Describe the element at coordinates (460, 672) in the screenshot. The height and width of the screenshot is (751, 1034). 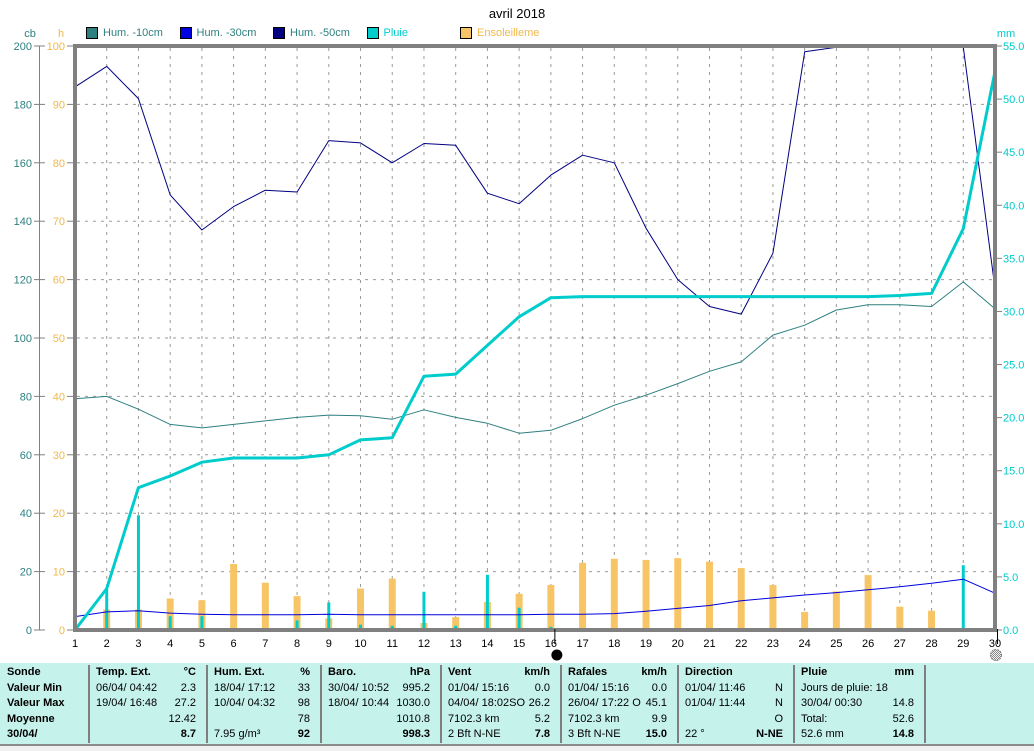
I see `table-column-header: Vent` at that location.